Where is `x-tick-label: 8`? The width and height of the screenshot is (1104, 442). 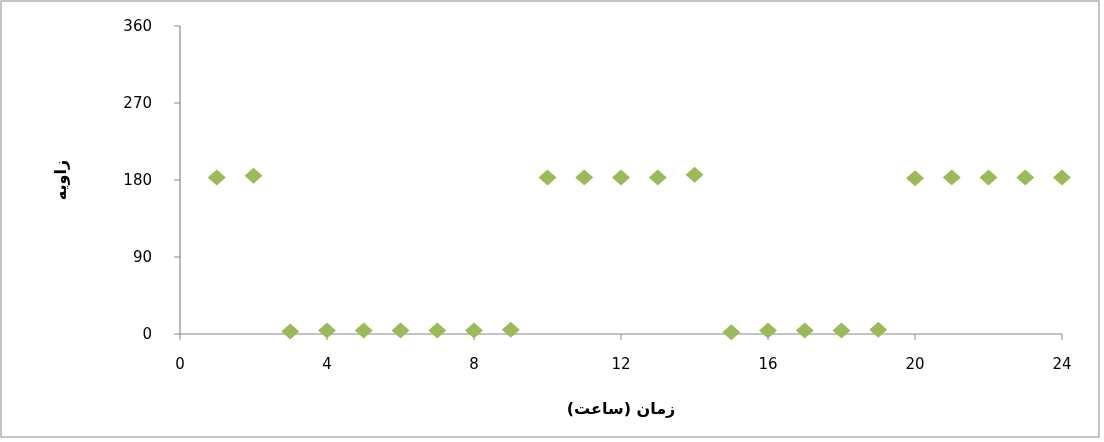 x-tick-label: 8 is located at coordinates (474, 364).